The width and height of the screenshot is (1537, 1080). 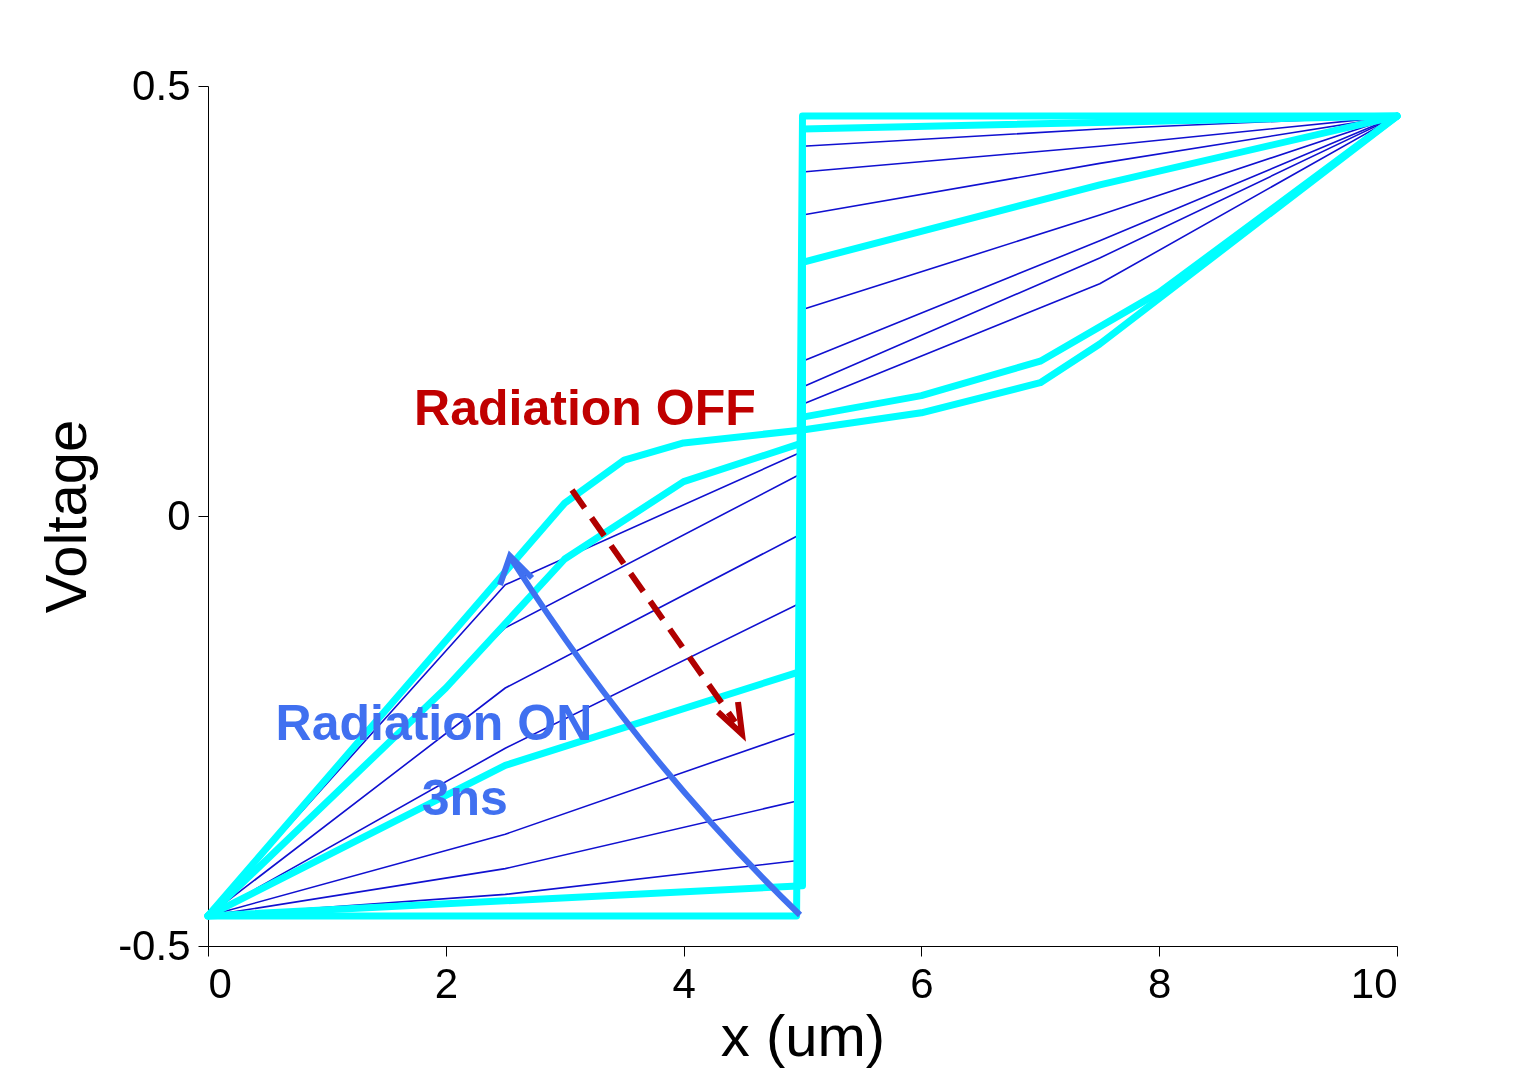 I want to click on x-tick-label: 6, so click(x=922, y=983).